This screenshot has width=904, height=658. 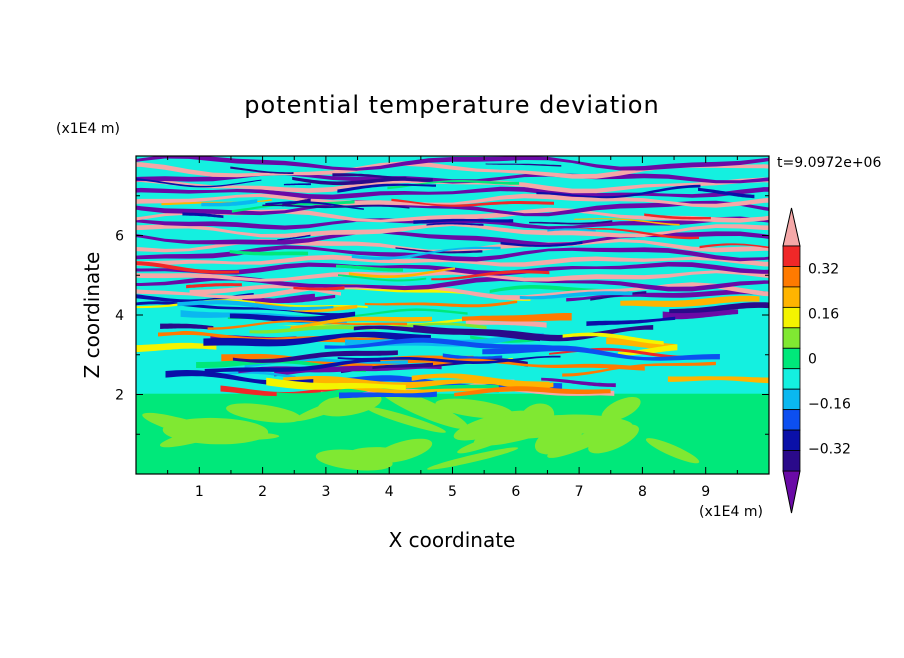 I want to click on y-tick-label: 2, so click(x=119, y=396).